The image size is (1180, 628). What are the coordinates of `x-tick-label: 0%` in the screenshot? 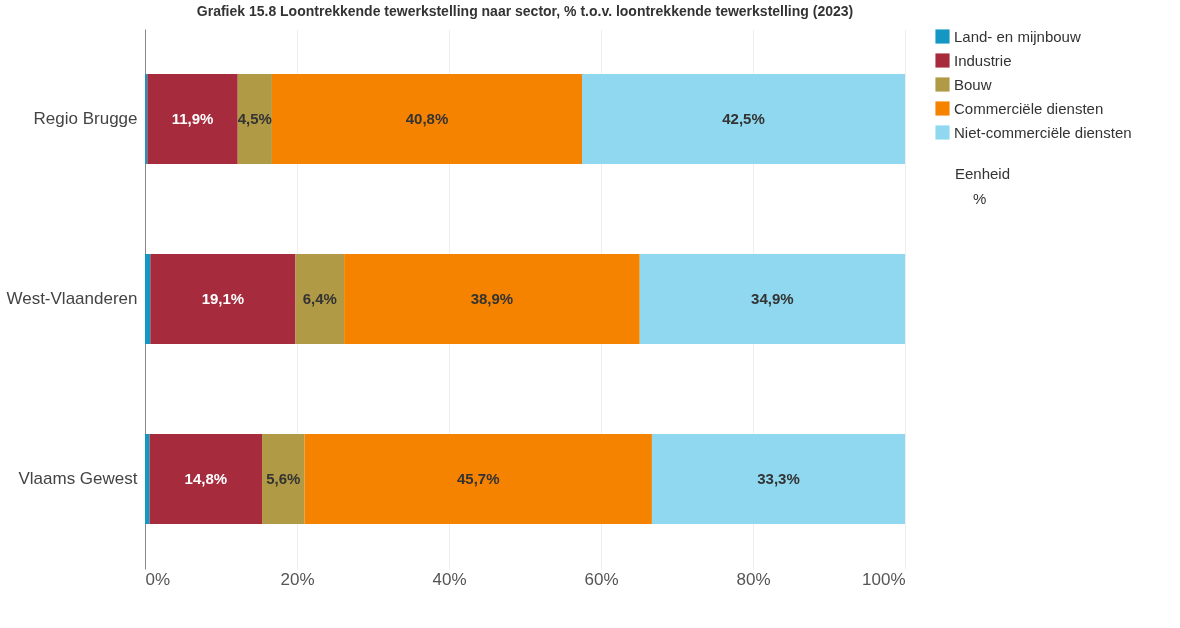 It's located at (158, 579).